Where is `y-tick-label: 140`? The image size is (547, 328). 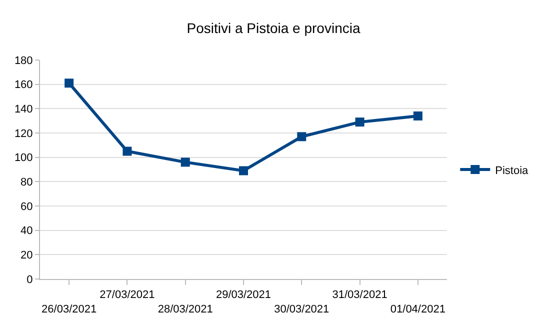
y-tick-label: 140 is located at coordinates (23, 110).